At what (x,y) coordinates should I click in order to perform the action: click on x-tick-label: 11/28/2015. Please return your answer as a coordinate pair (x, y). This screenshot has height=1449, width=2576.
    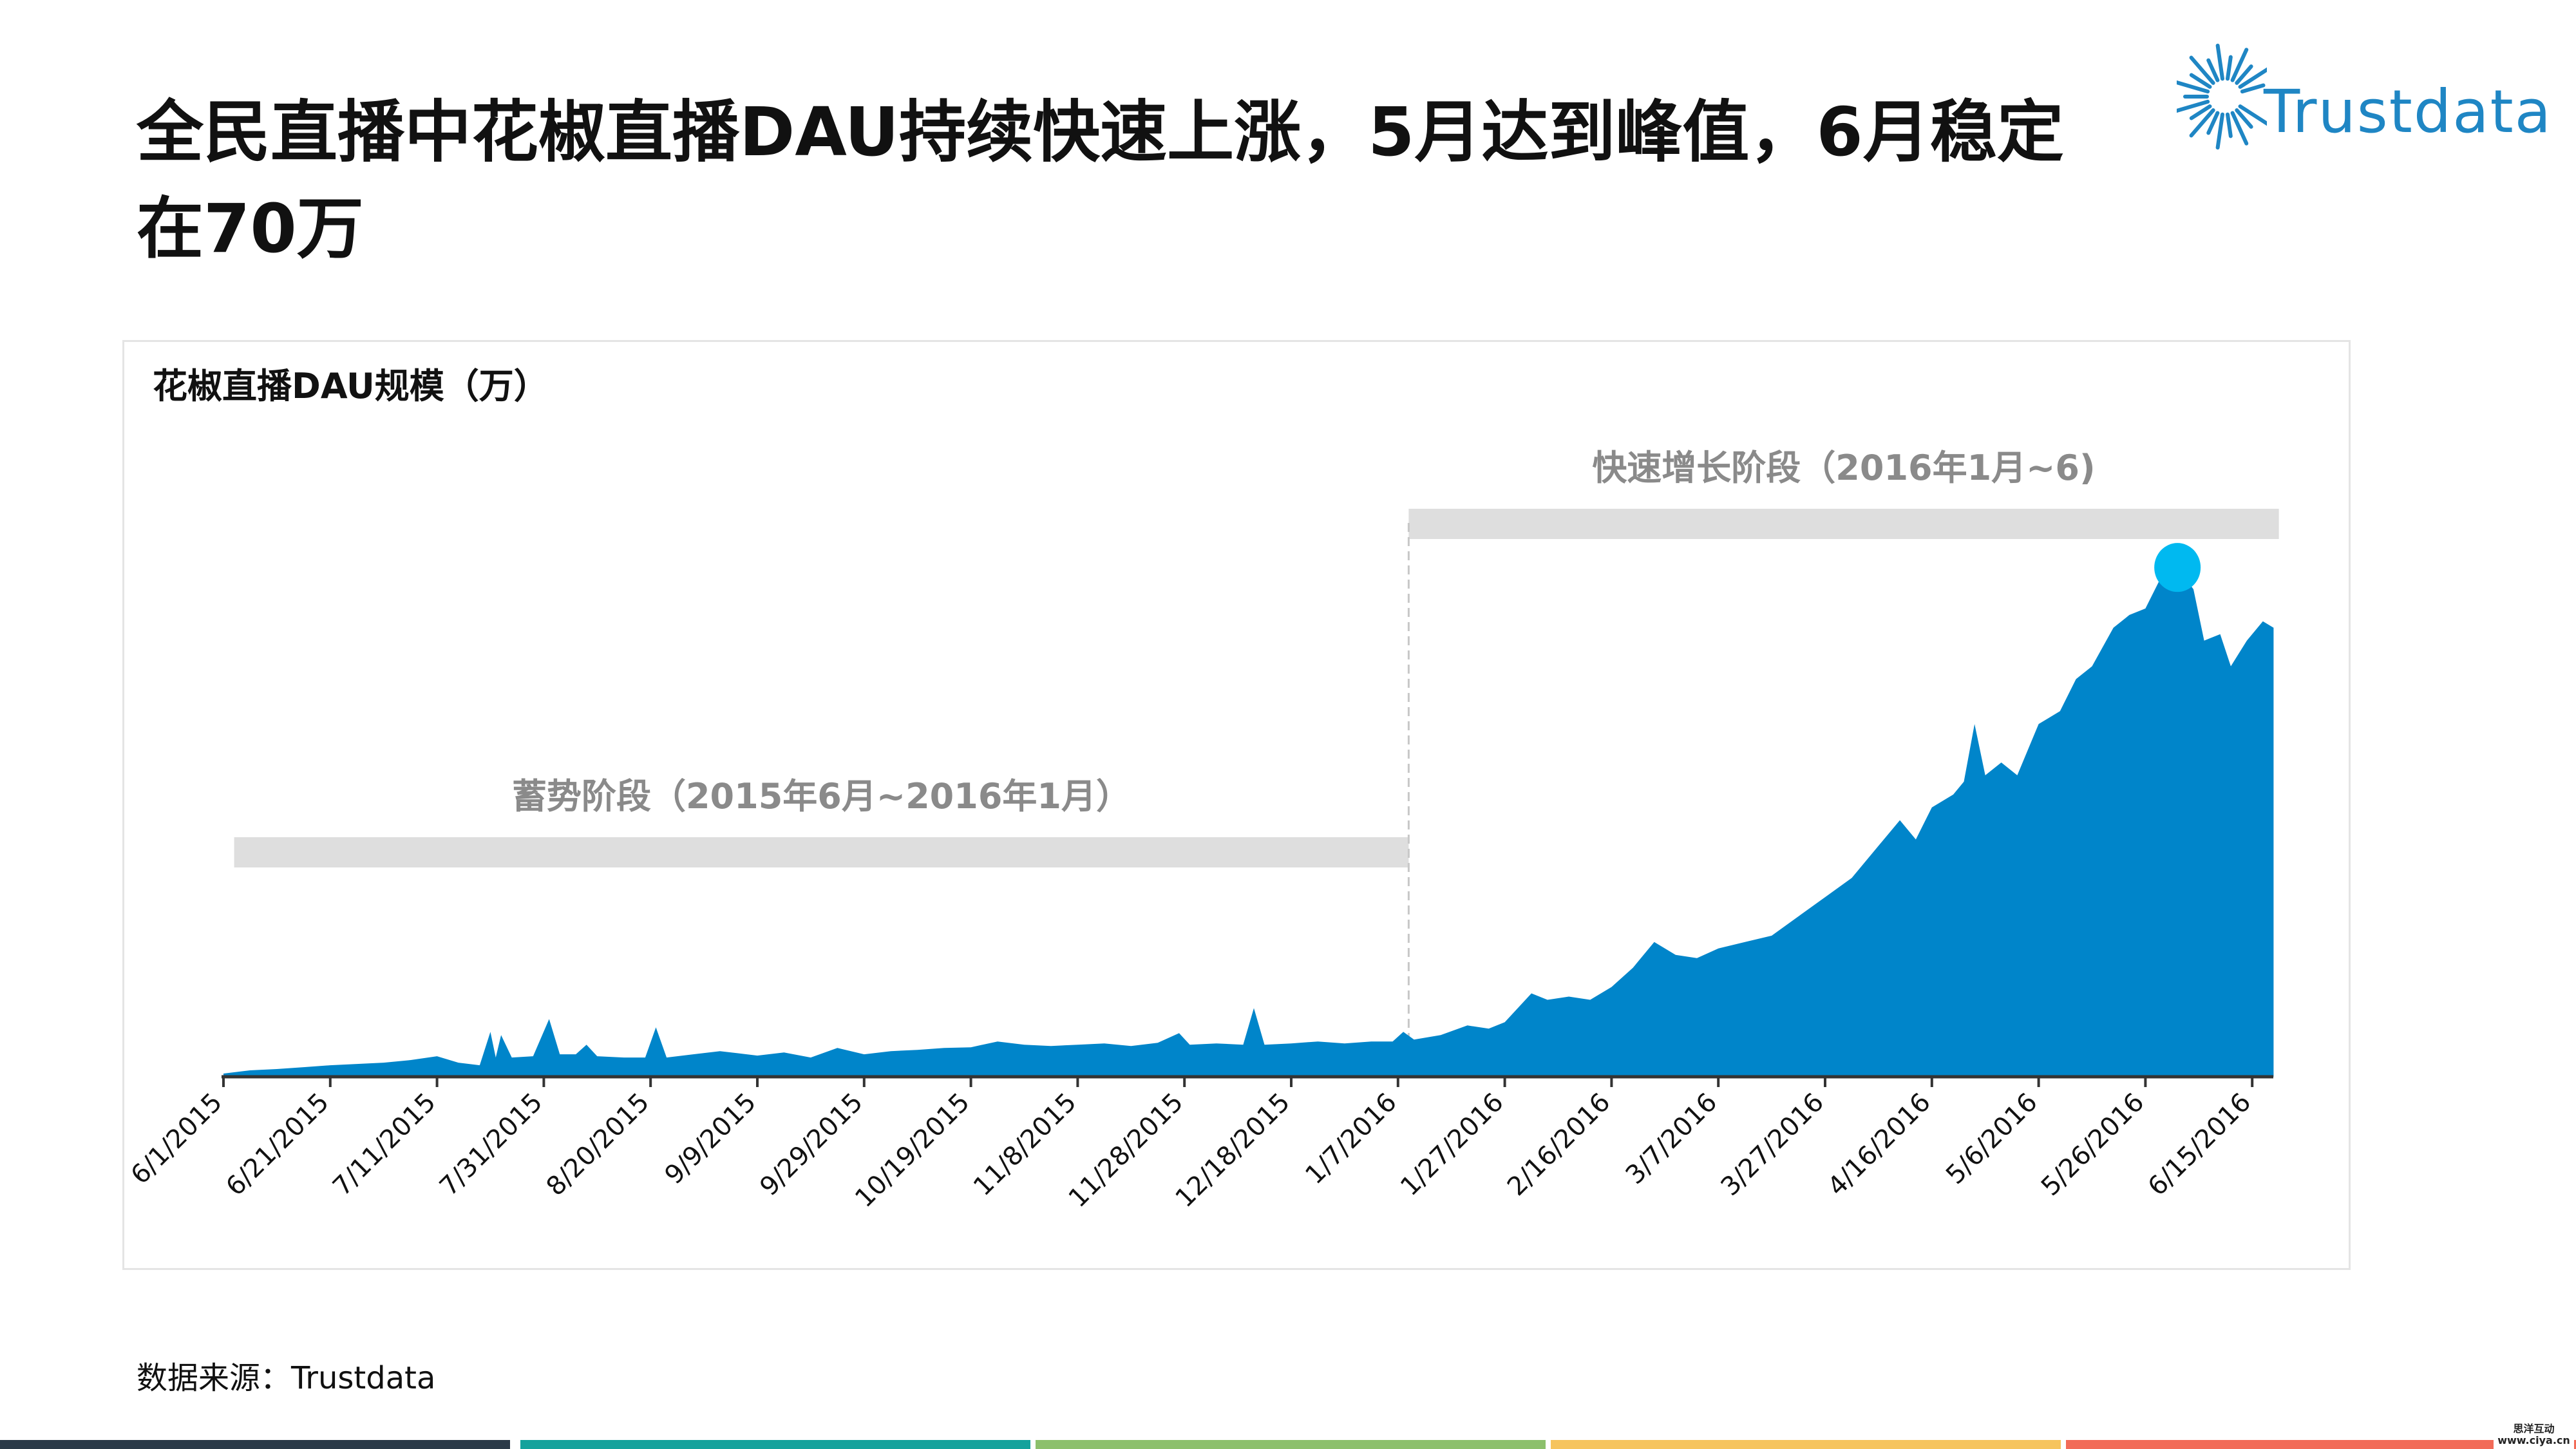
    Looking at the image, I should click on (1126, 1151).